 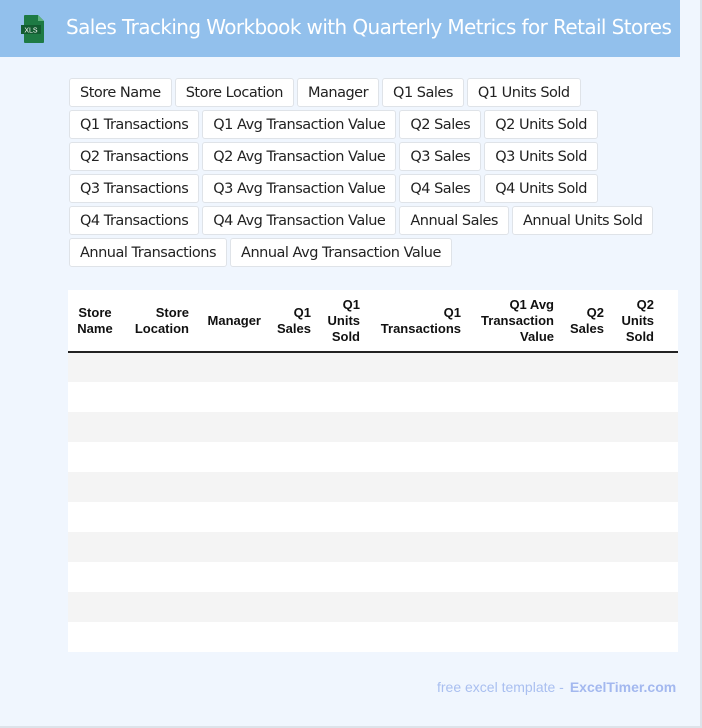 What do you see at coordinates (338, 92) in the screenshot?
I see `field-chip: Manager` at bounding box center [338, 92].